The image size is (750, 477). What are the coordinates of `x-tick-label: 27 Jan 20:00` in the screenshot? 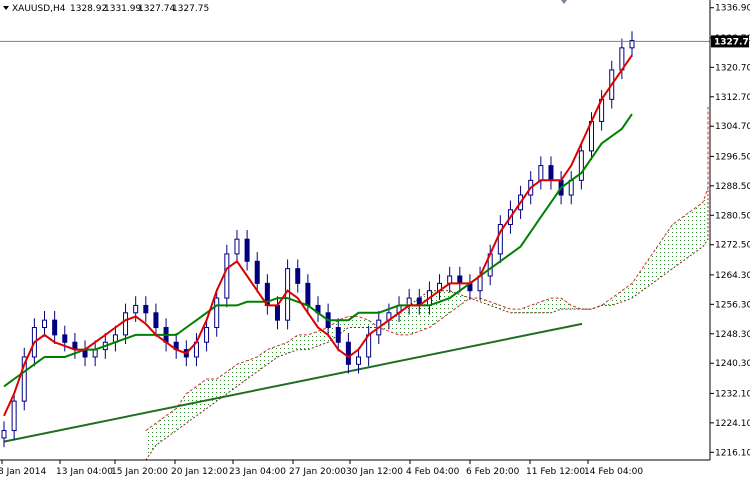 It's located at (317, 472).